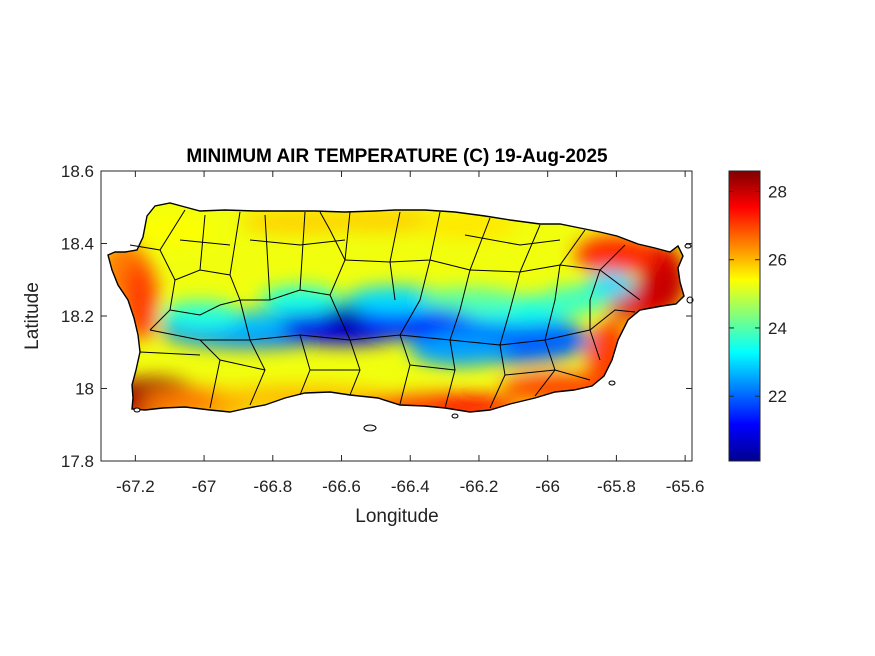 This screenshot has height=656, width=875. I want to click on x-tick-label: -67.2, so click(135, 486).